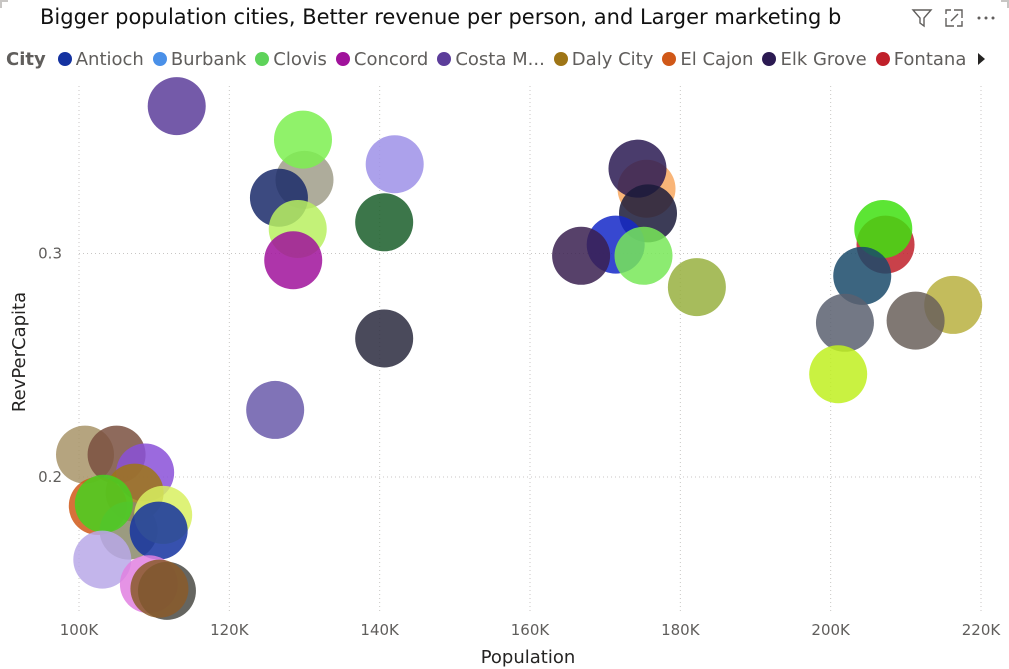 The width and height of the screenshot is (1009, 669). I want to click on x-tick-label: 160K, so click(531, 630).